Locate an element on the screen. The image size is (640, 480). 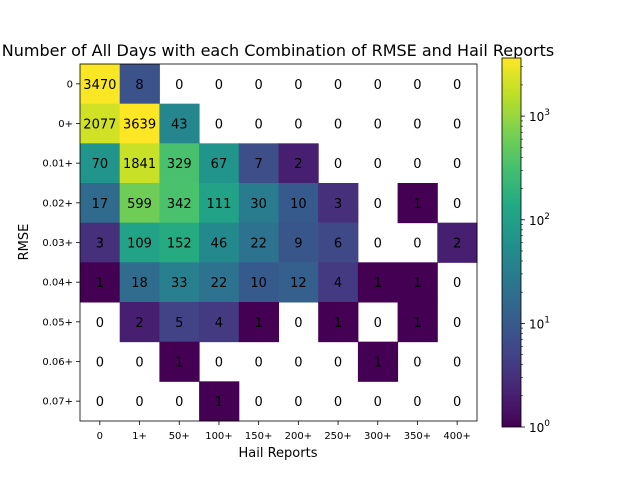
cell-value-label: 329 is located at coordinates (179, 164).